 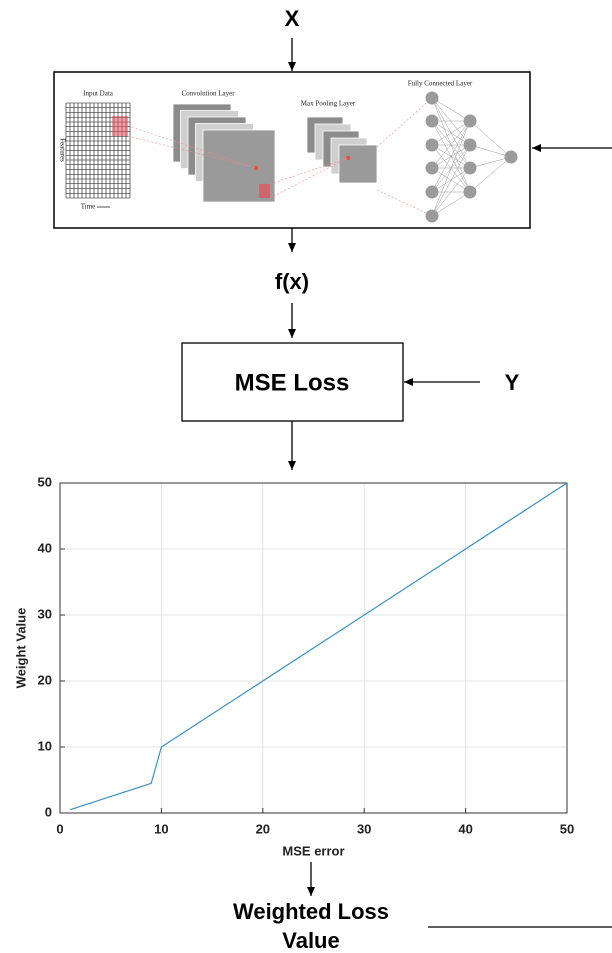 I want to click on y-tick-label: 50, so click(x=45, y=481).